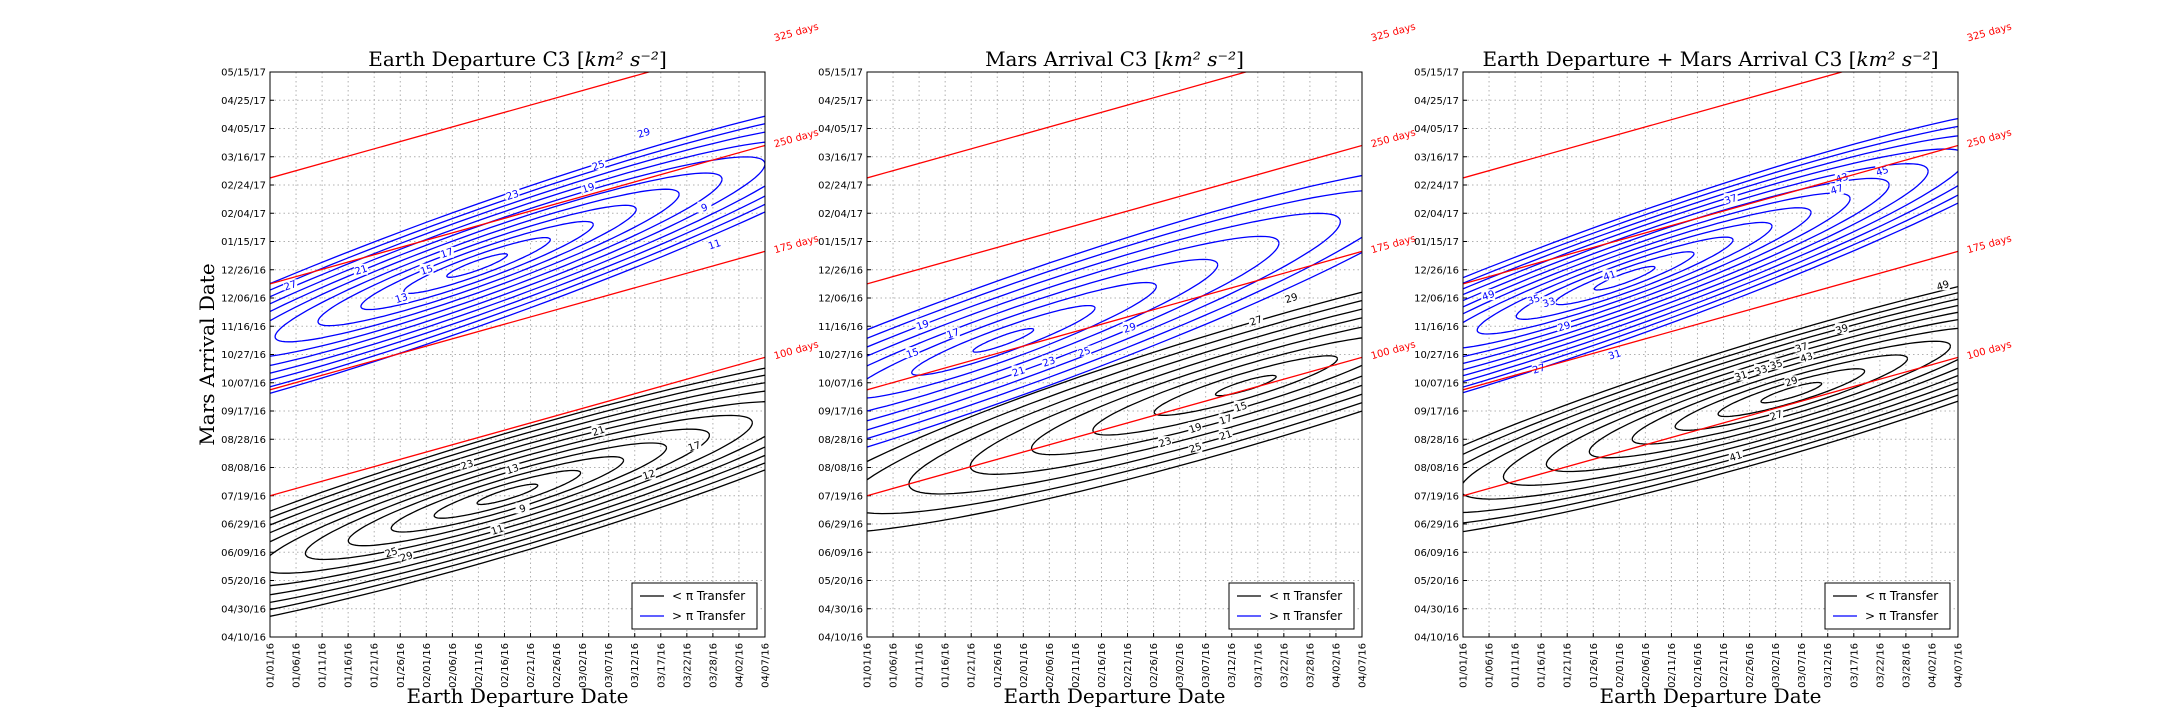 This screenshot has width=2160, height=720. What do you see at coordinates (796, 138) in the screenshot?
I see `tof-label: 250 days` at bounding box center [796, 138].